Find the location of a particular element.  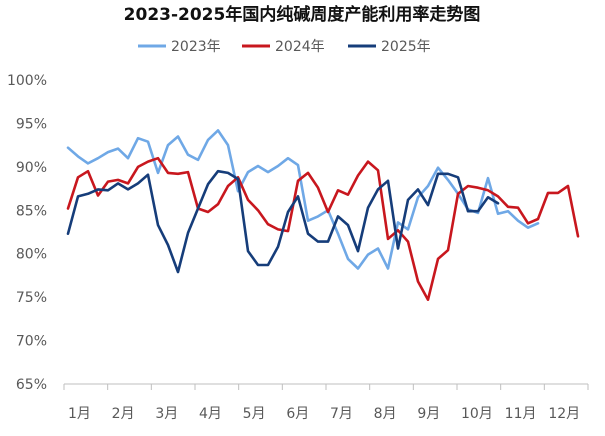

x-tick-label: 6月 is located at coordinates (297, 414).